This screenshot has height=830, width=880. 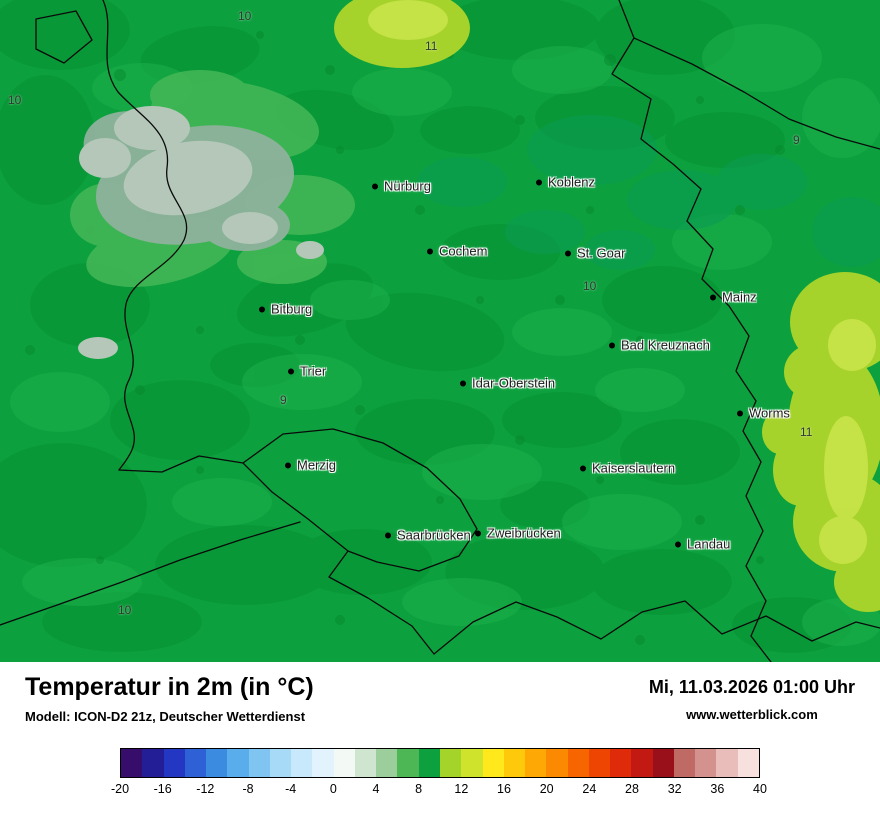 I want to click on legend-tick-label: 8, so click(x=419, y=788).